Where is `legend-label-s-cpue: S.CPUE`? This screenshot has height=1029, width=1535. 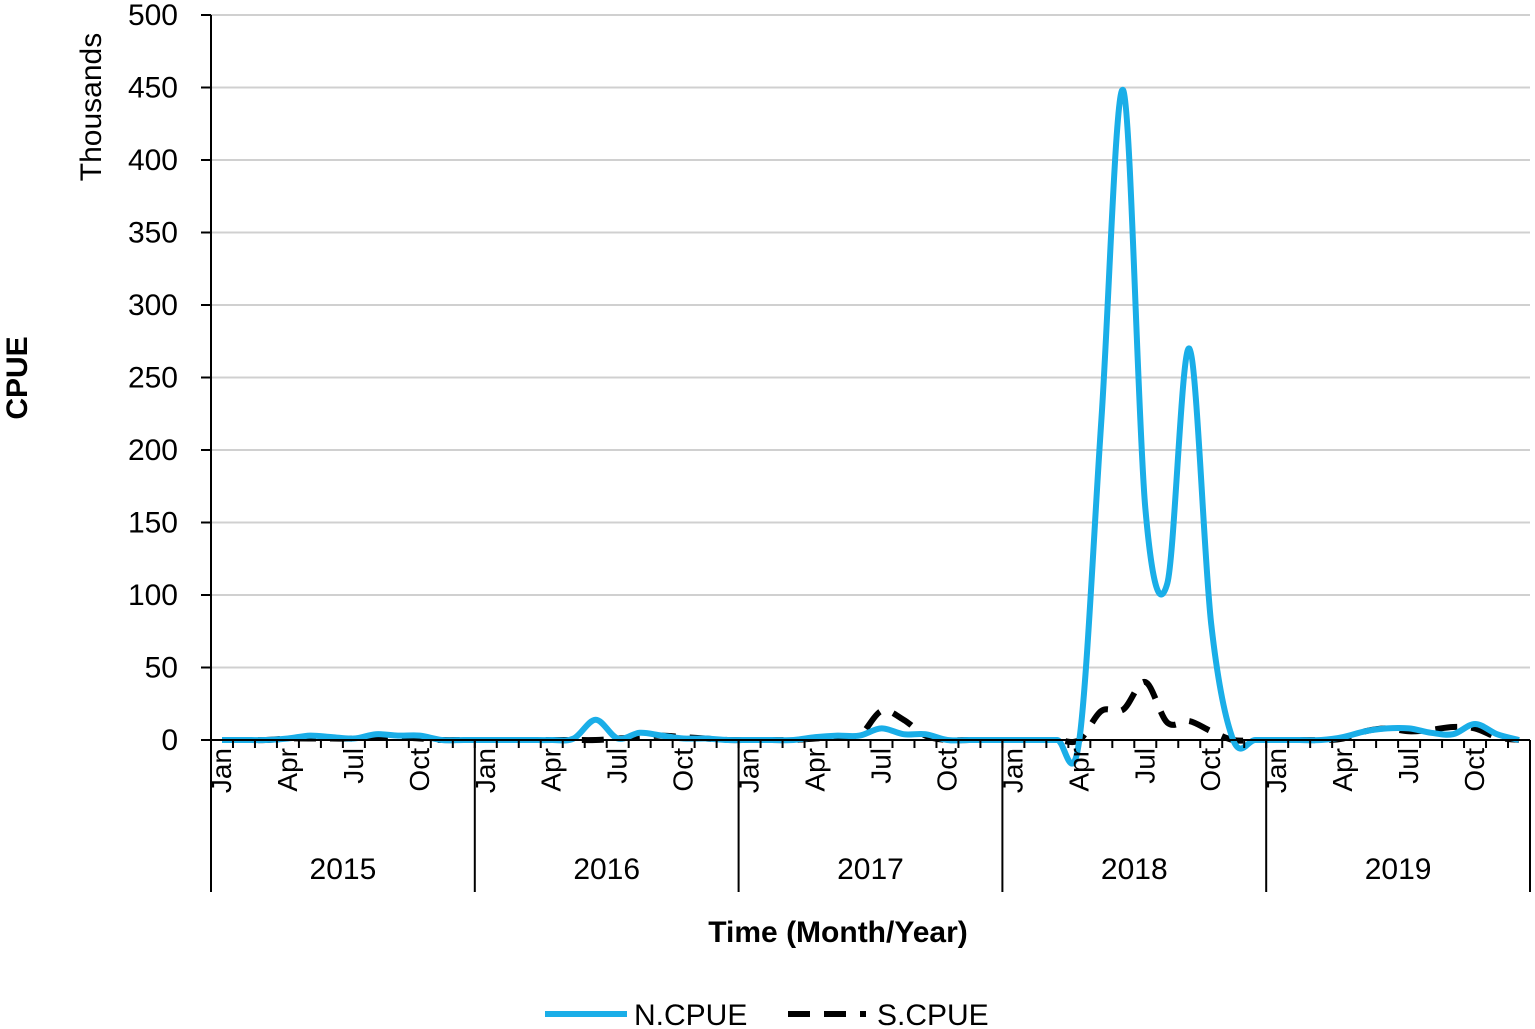 legend-label-s-cpue: S.CPUE is located at coordinates (933, 1014).